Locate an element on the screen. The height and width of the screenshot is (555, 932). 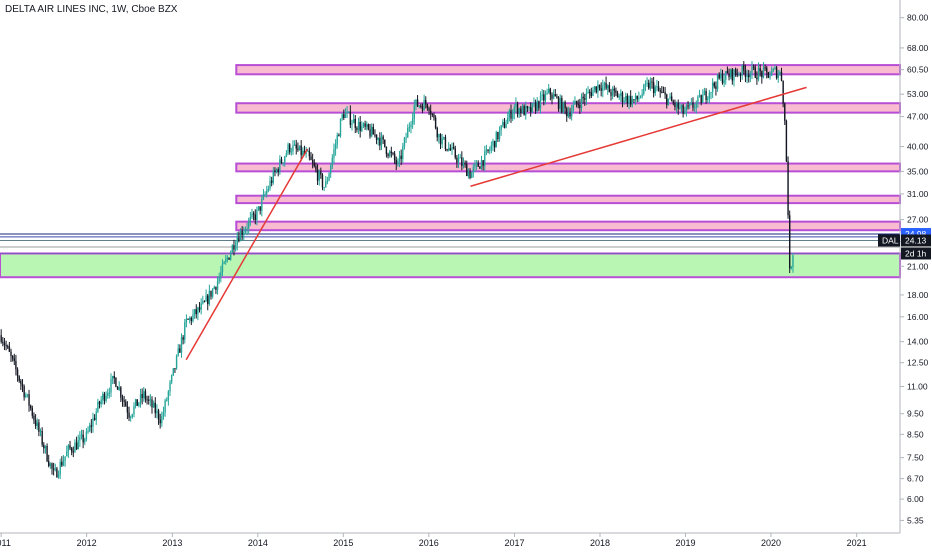
y-tick-label: 80.00 is located at coordinates (918, 18).